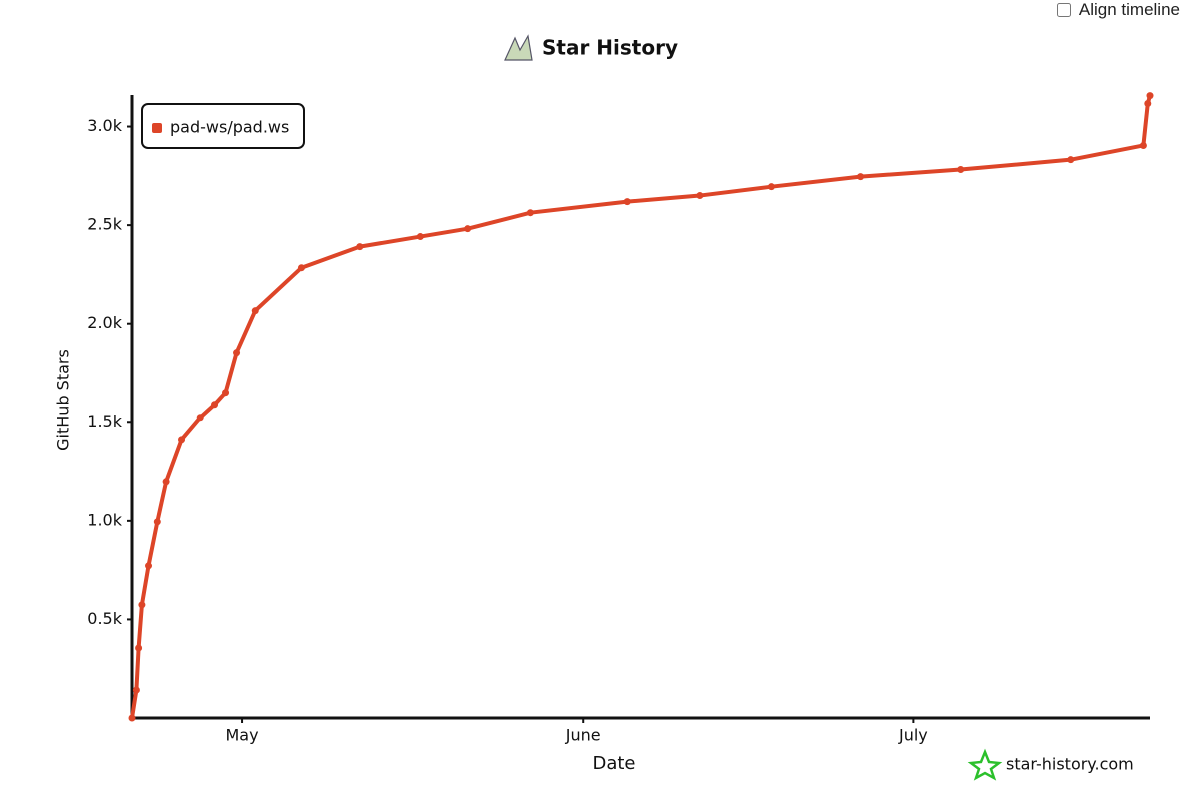 Image resolution: width=1200 pixels, height=792 pixels. I want to click on watermark: star-history.com, so click(1070, 764).